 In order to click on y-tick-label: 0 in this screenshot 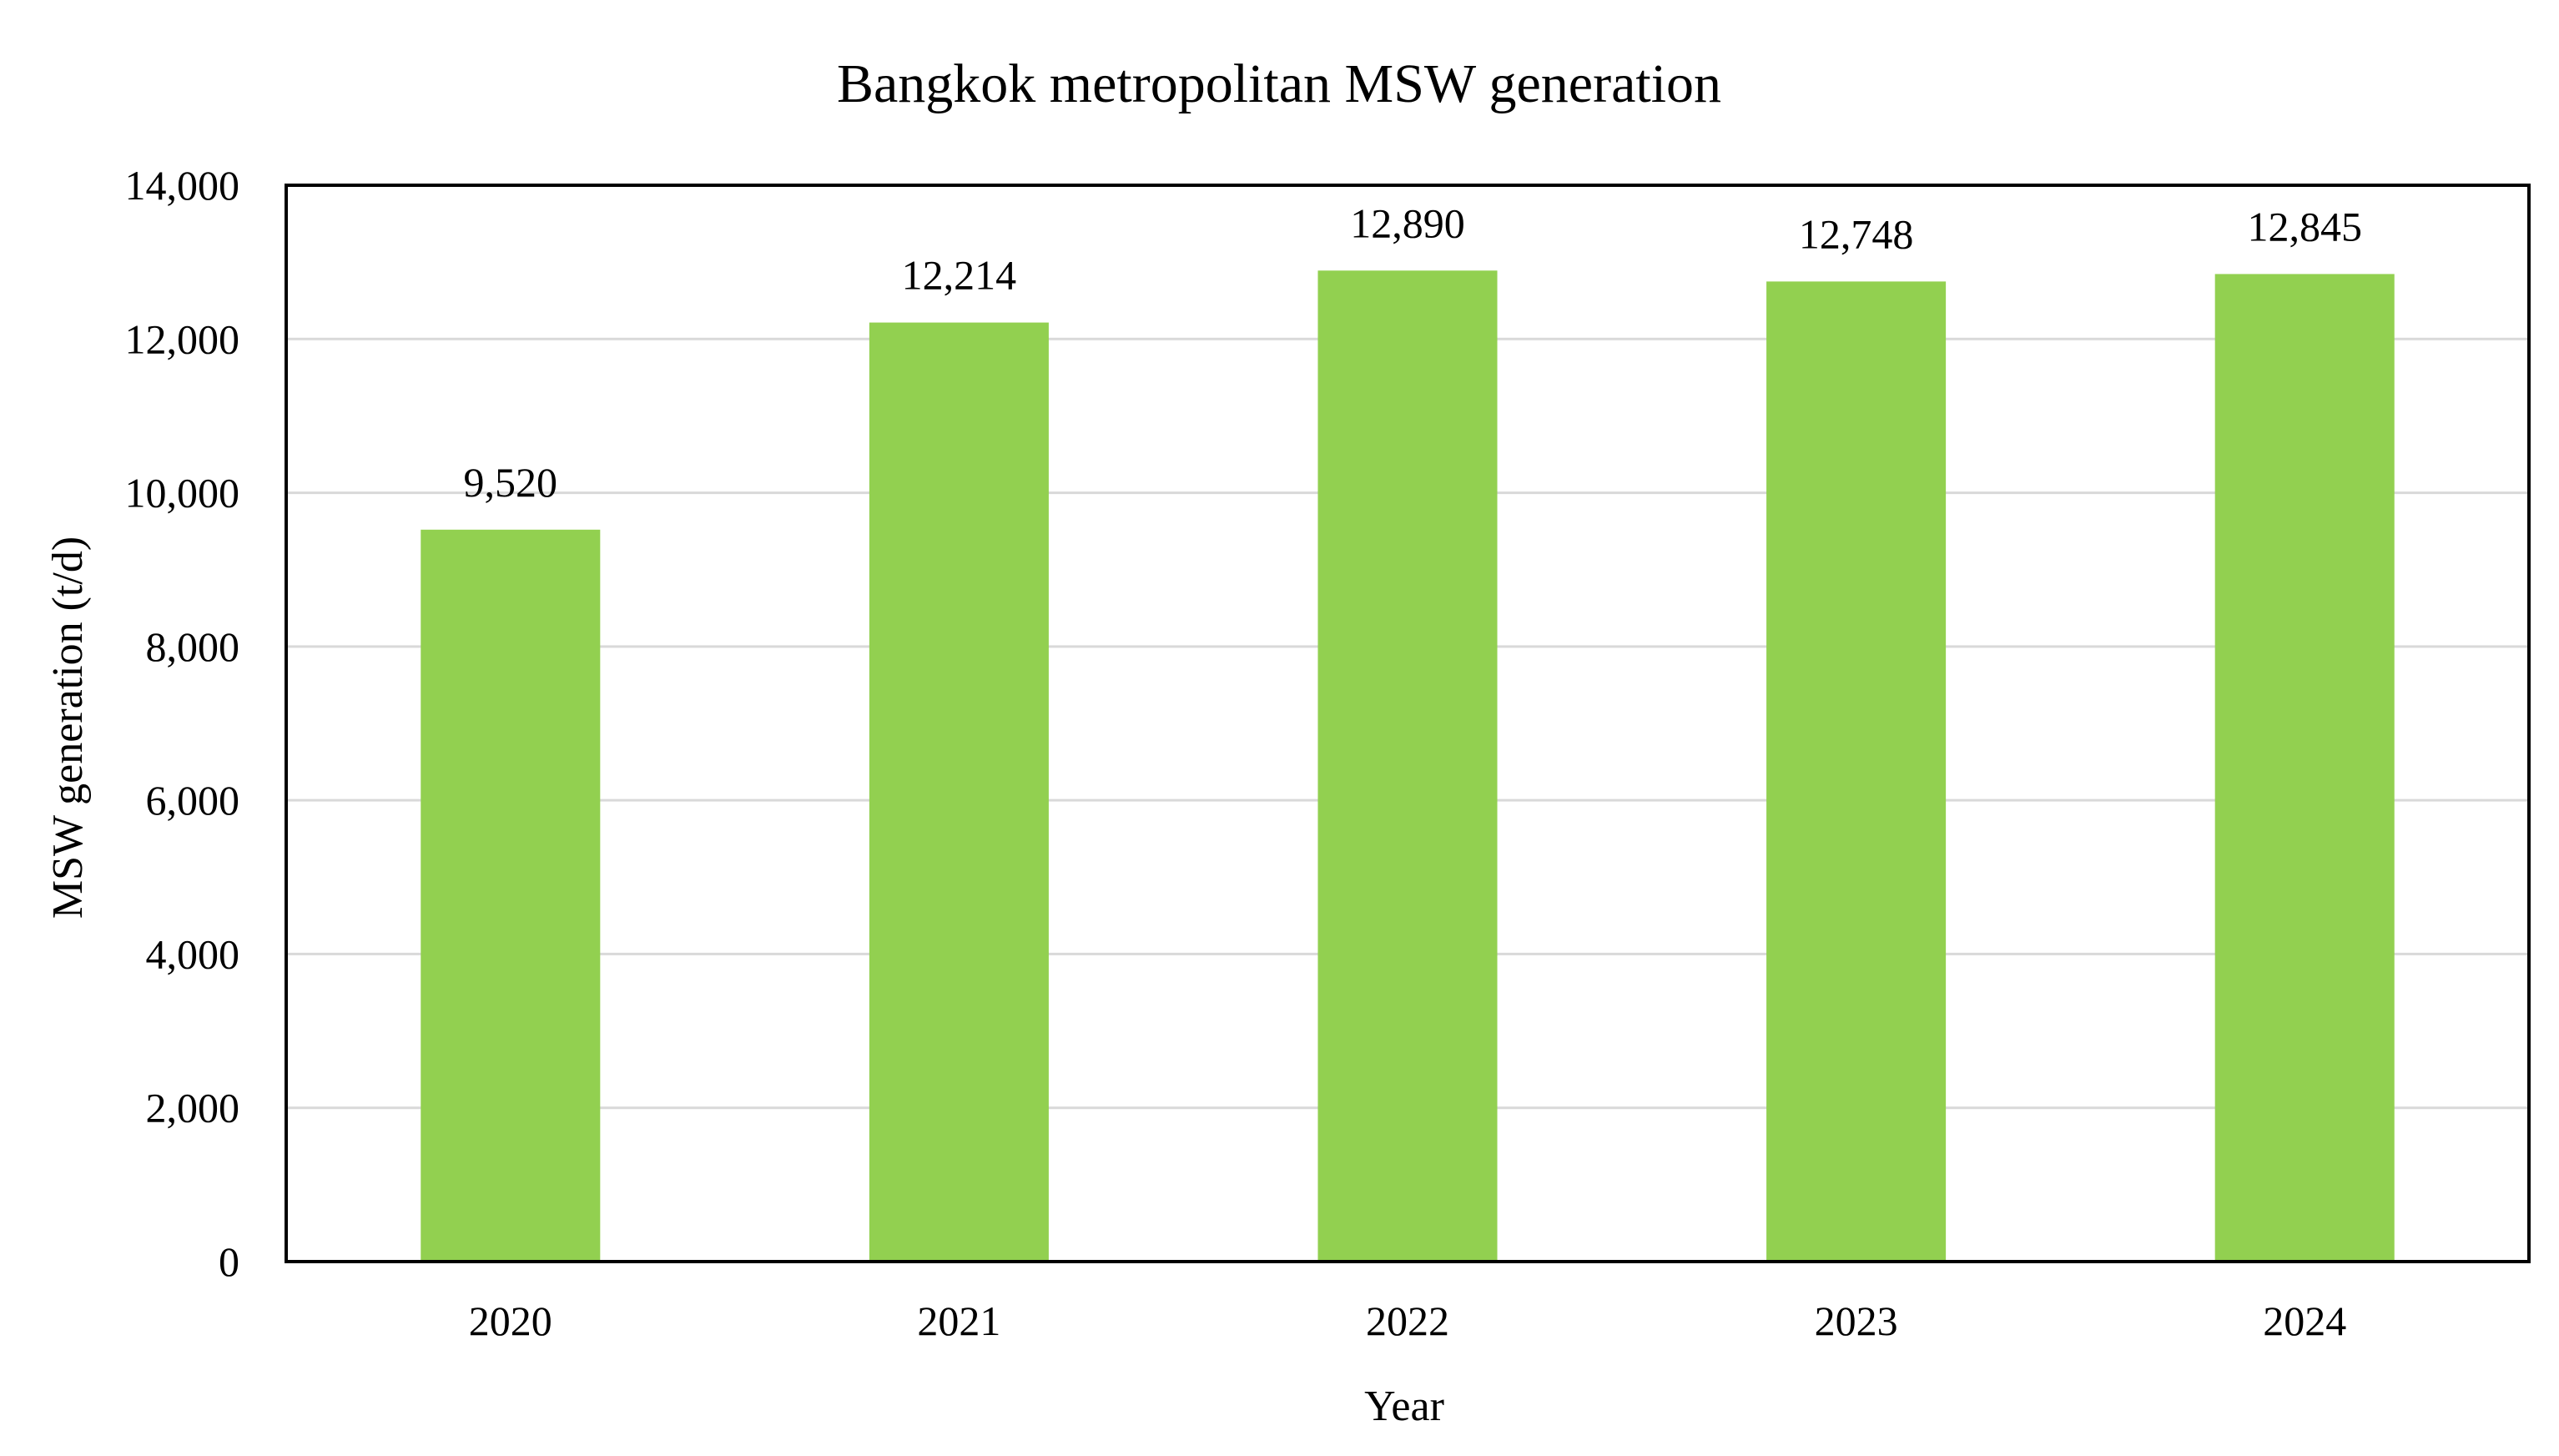, I will do `click(229, 1261)`.